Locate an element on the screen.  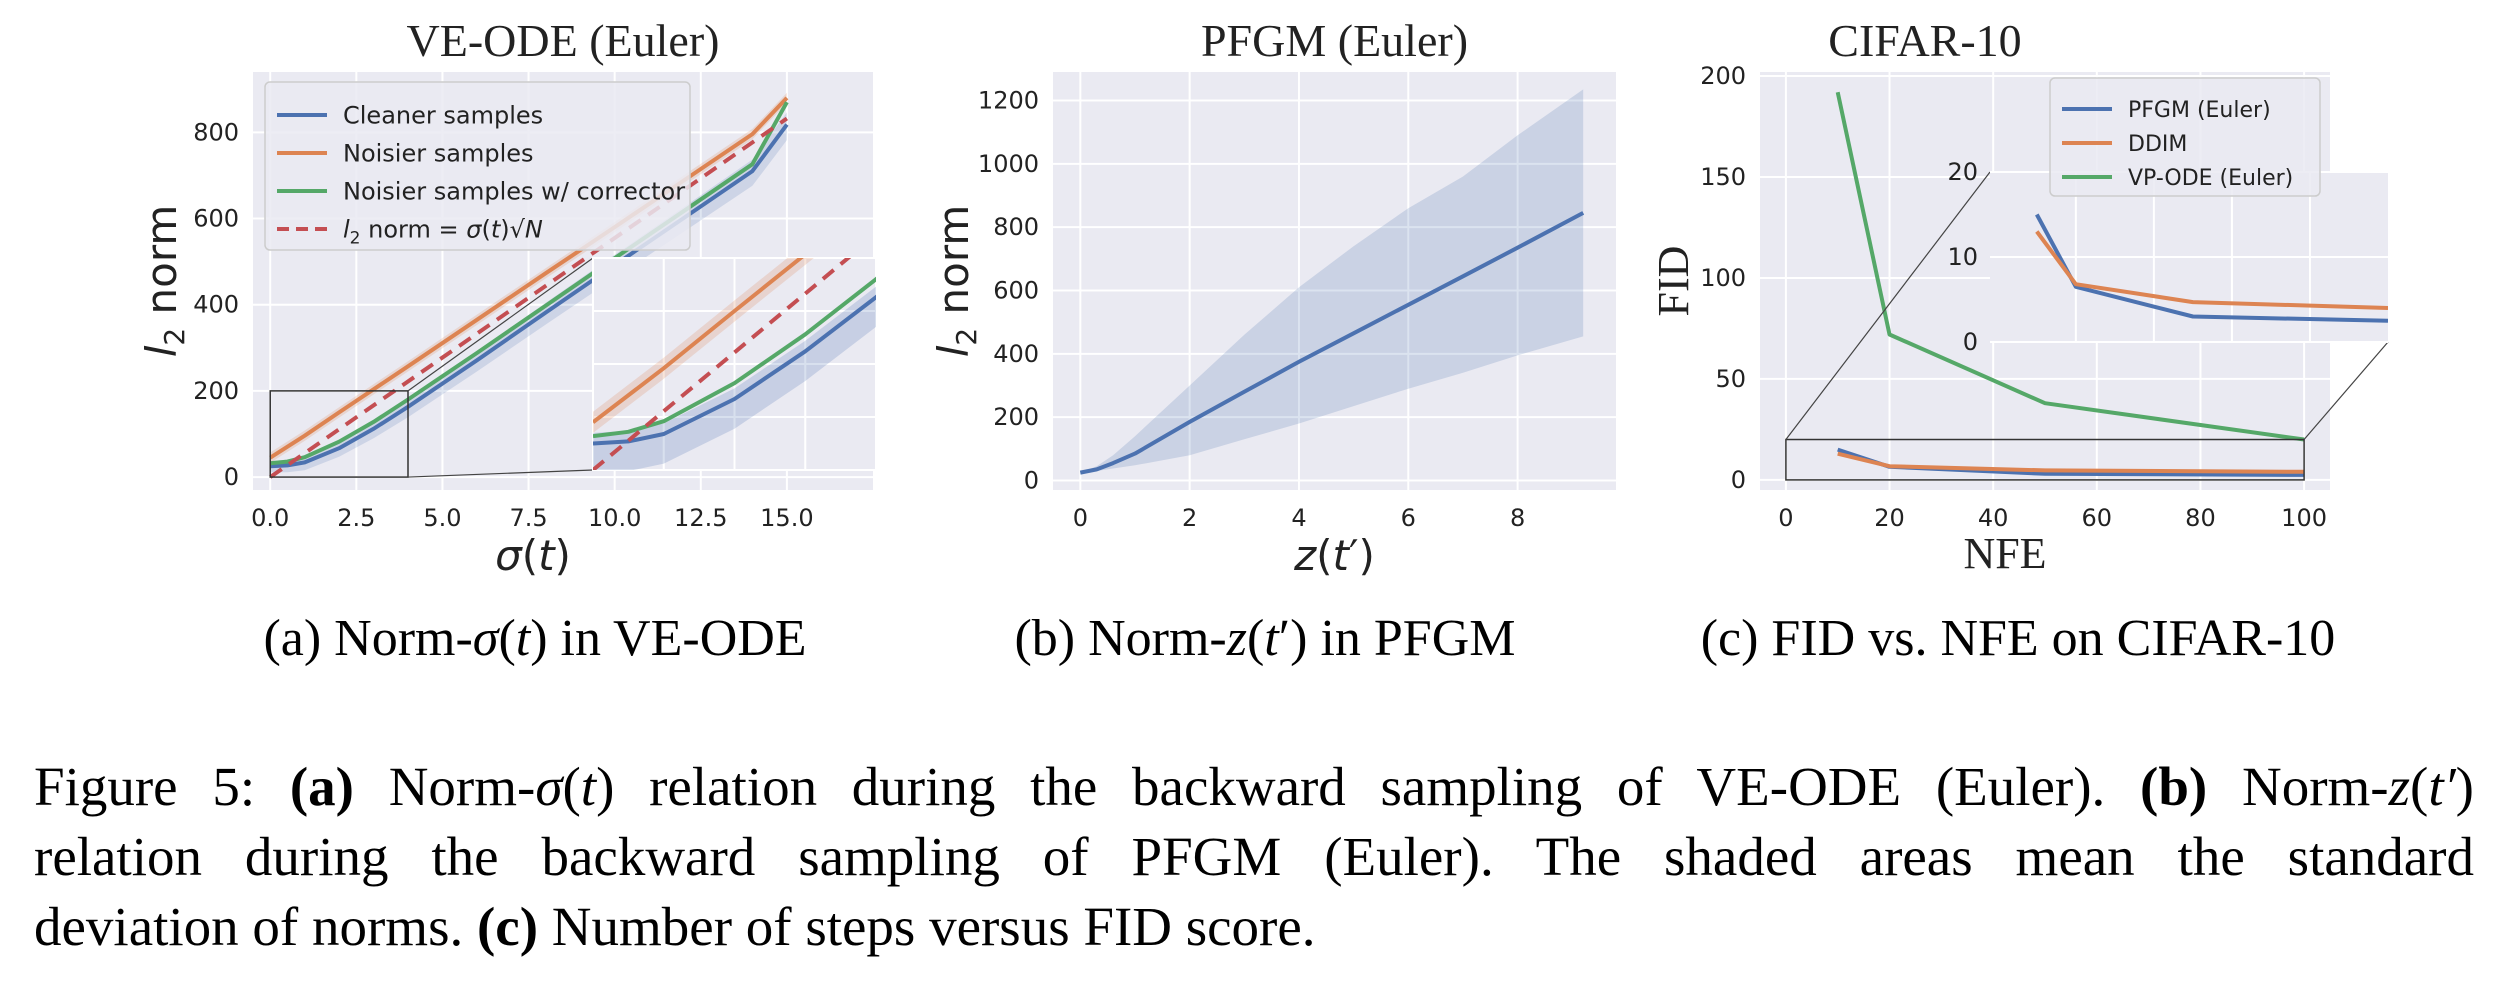
panel-b-ylabel: l2 norm is located at coordinates (956, 281).